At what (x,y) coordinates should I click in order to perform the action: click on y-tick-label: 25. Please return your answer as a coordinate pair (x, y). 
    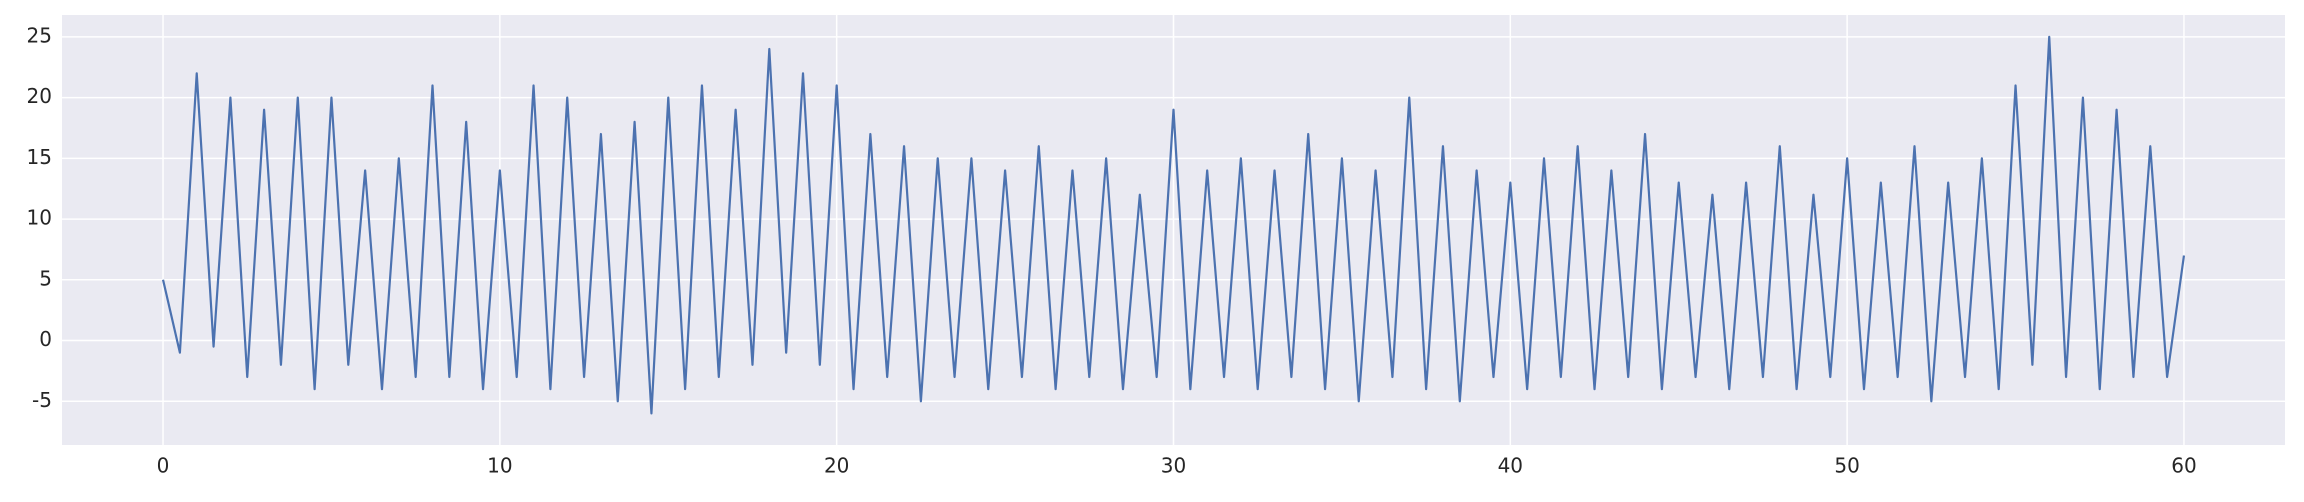
    Looking at the image, I should click on (39, 35).